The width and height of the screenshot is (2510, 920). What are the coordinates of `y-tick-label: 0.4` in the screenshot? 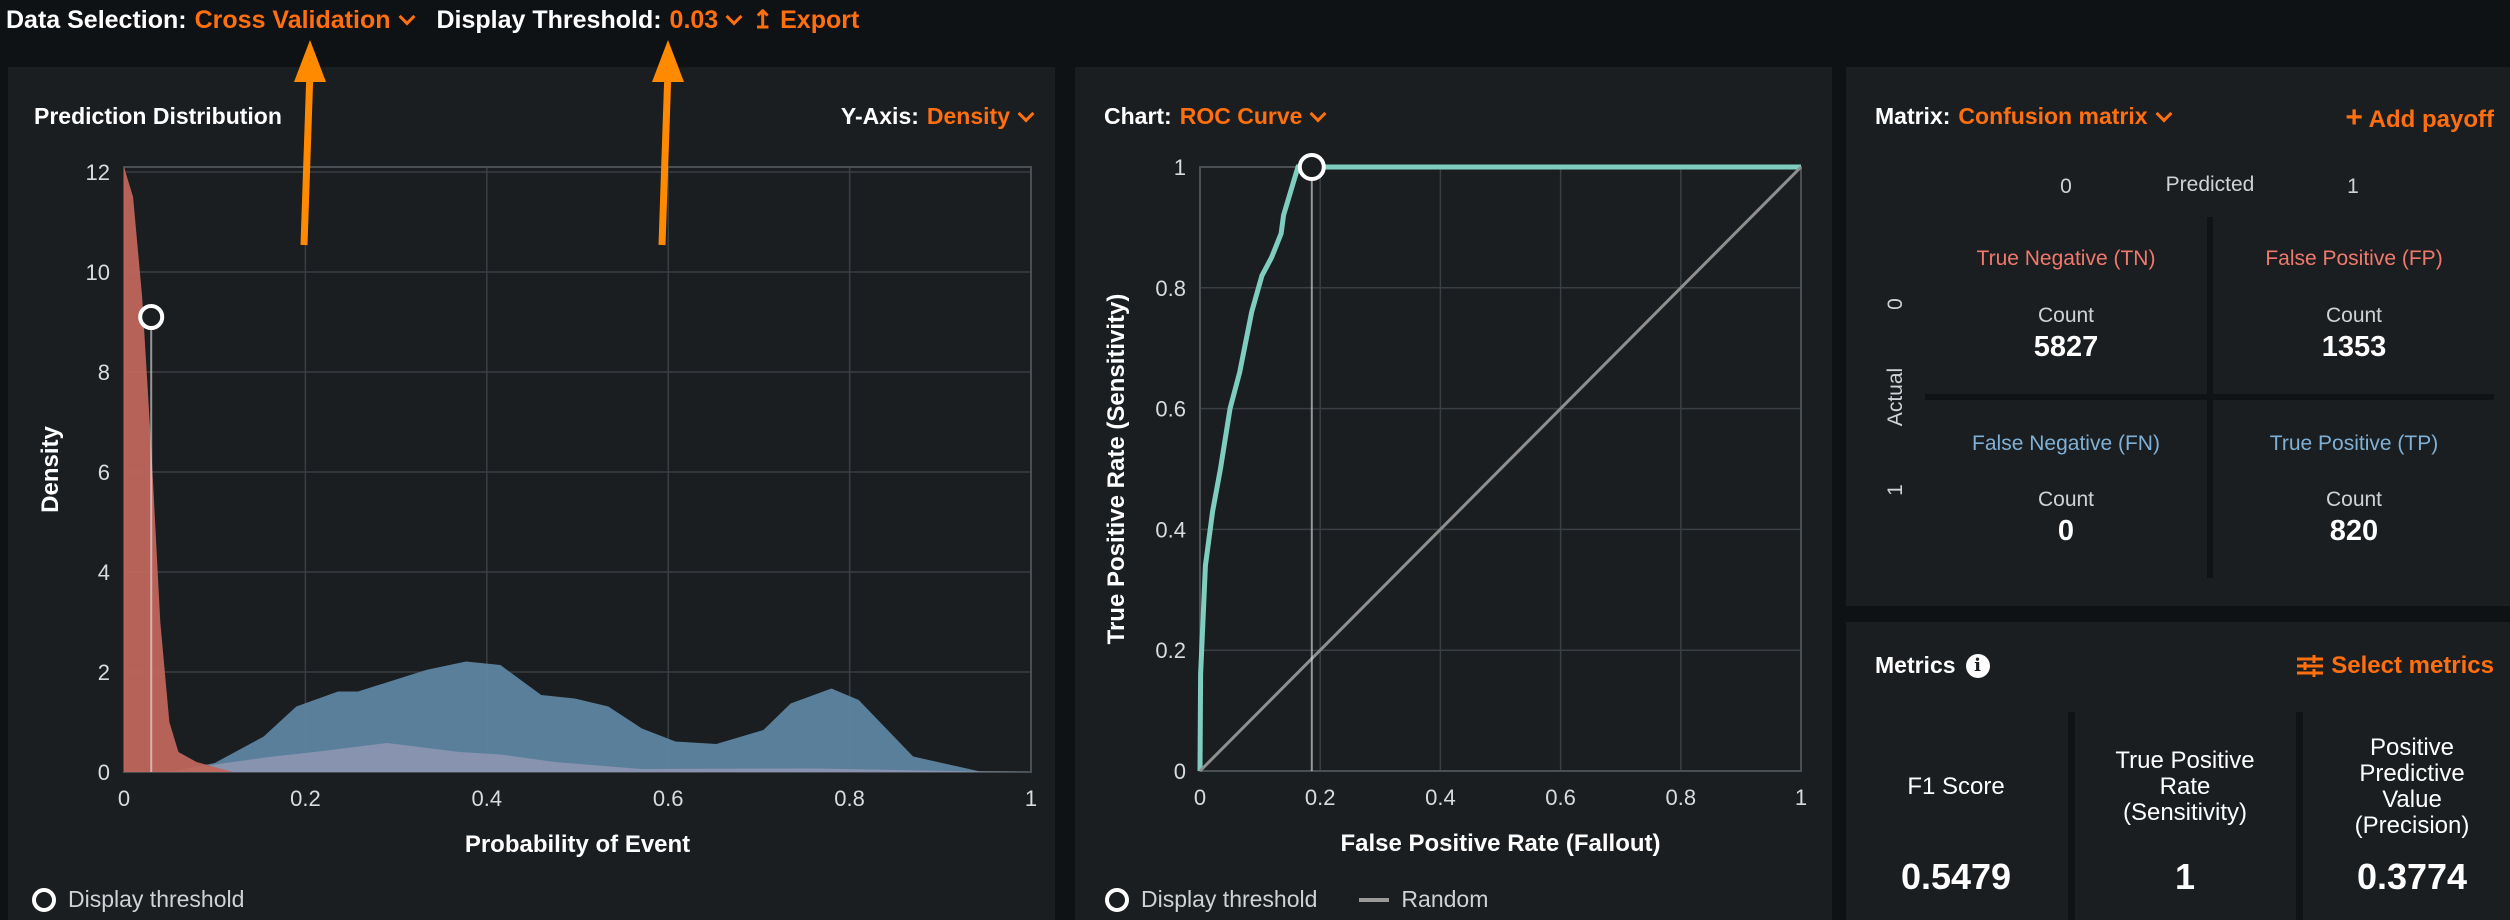 It's located at (1170, 529).